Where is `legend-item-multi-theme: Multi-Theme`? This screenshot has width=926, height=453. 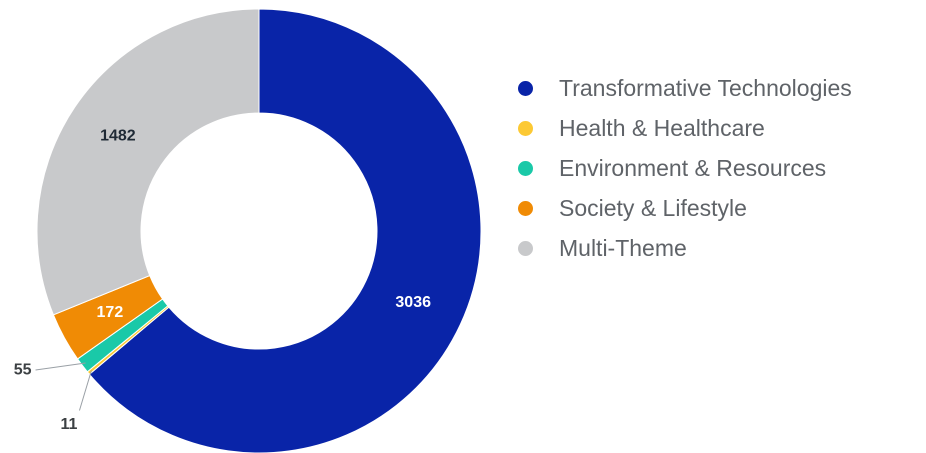 legend-item-multi-theme: Multi-Theme is located at coordinates (685, 248).